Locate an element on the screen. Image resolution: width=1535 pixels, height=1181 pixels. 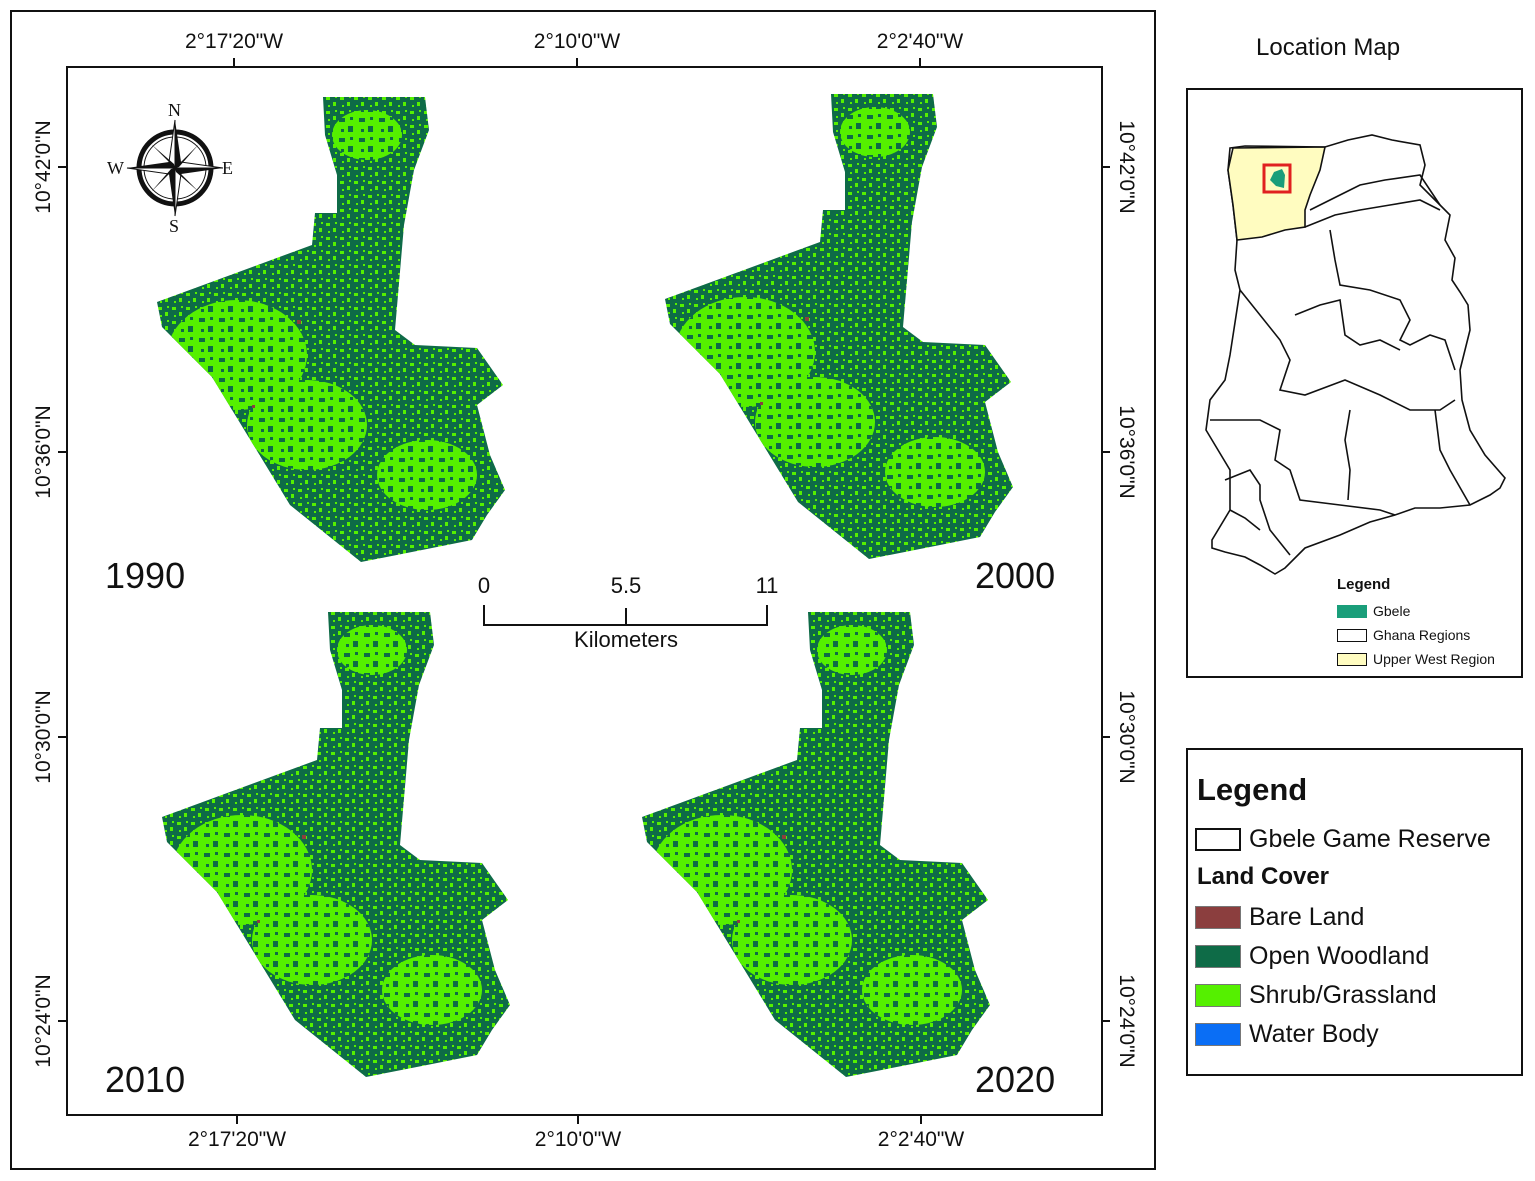
lat-label-left-2: 10°36'0"N is located at coordinates (43, 452).